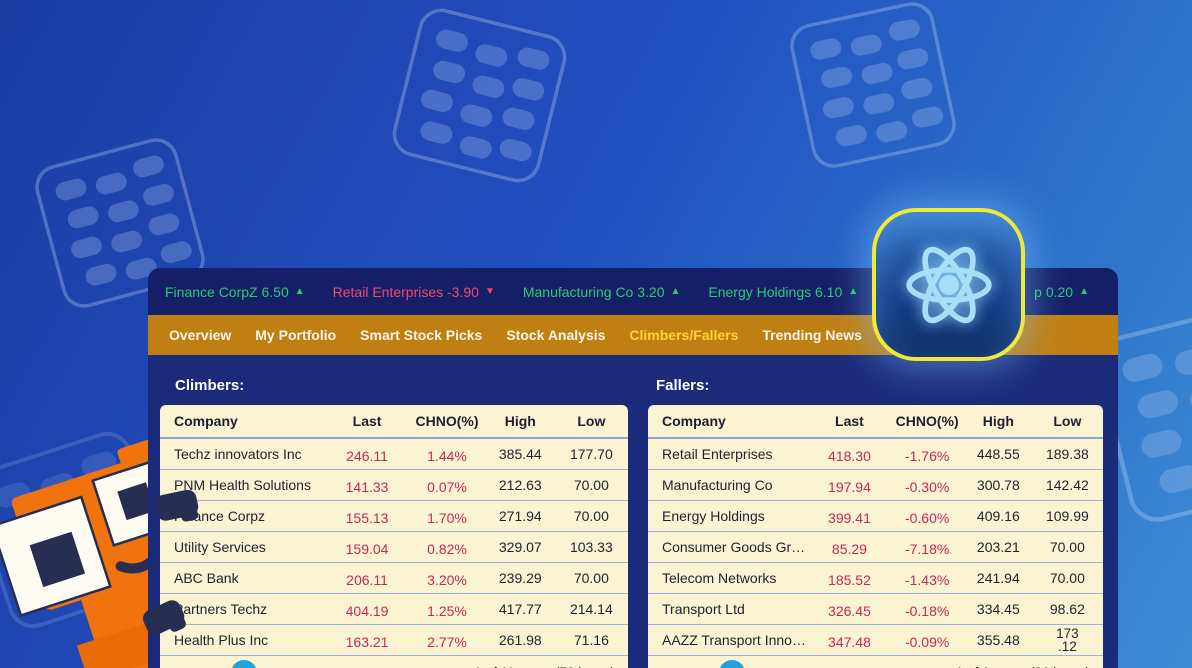  What do you see at coordinates (591, 547) in the screenshot?
I see `cell: 103.33` at bounding box center [591, 547].